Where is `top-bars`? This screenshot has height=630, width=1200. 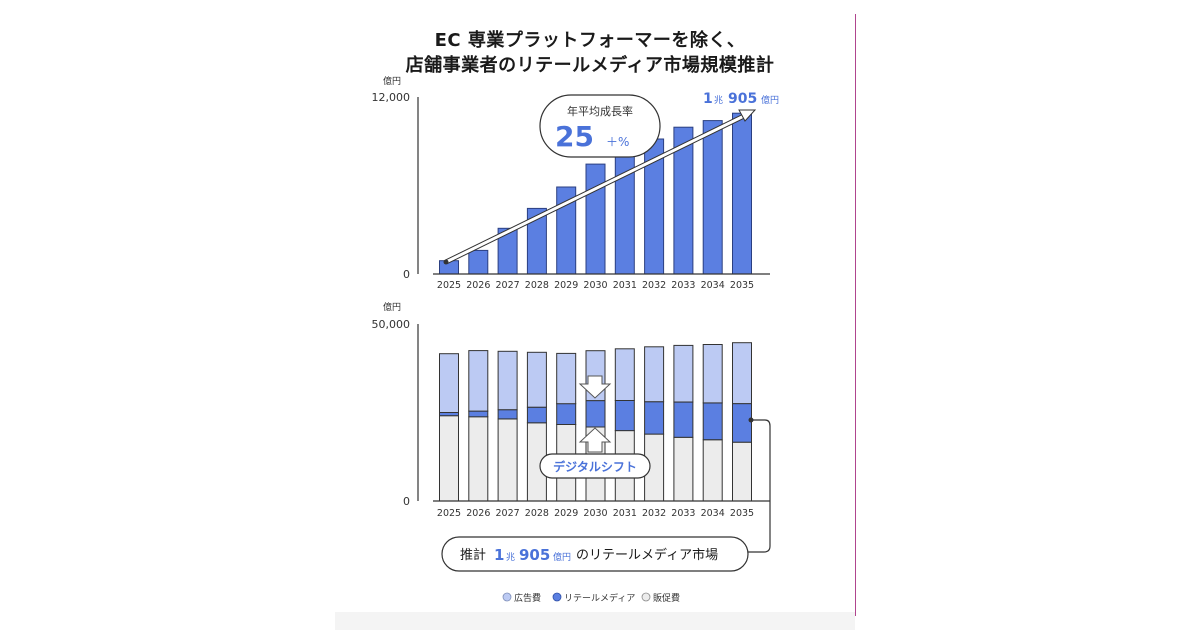
top-bars is located at coordinates (595, 193).